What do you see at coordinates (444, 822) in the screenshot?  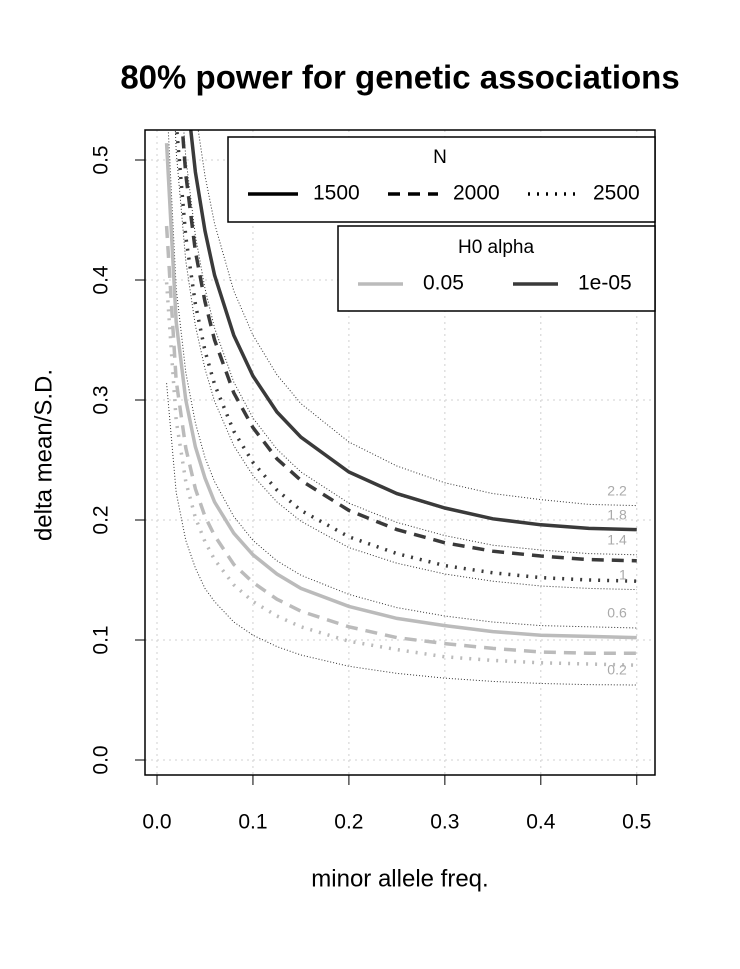 I see `x-tick-label: 0.3` at bounding box center [444, 822].